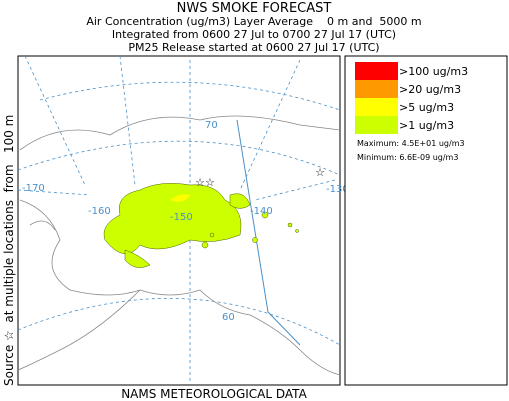 Image resolution: width=509 pixels, height=401 pixels. Describe the element at coordinates (214, 394) in the screenshot. I see `footer: NAMS METEOROLOGICAL DATA` at that location.